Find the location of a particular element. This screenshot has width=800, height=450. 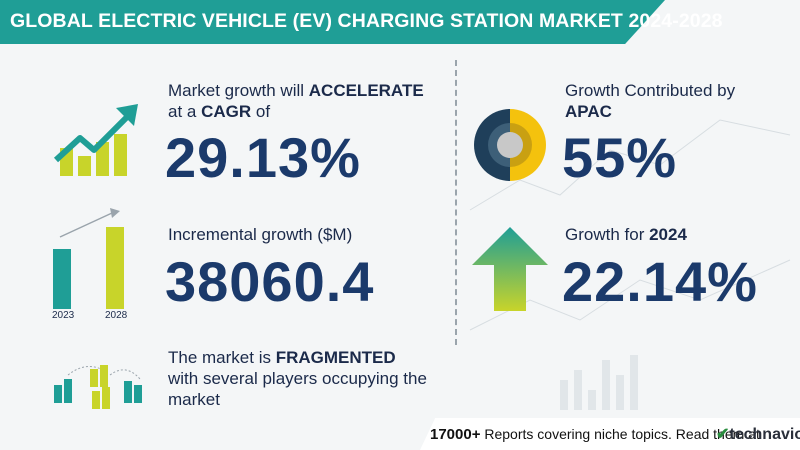

fragmented-label-line3: market is located at coordinates (194, 399).